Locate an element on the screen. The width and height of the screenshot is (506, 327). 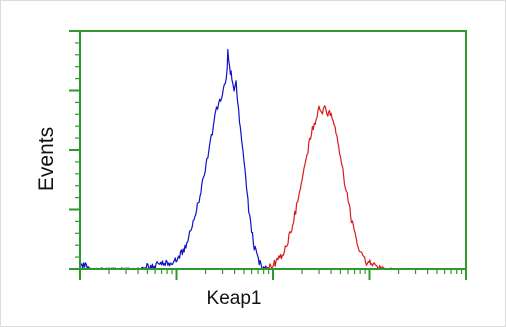
x-axis-ticks is located at coordinates (273, 274).